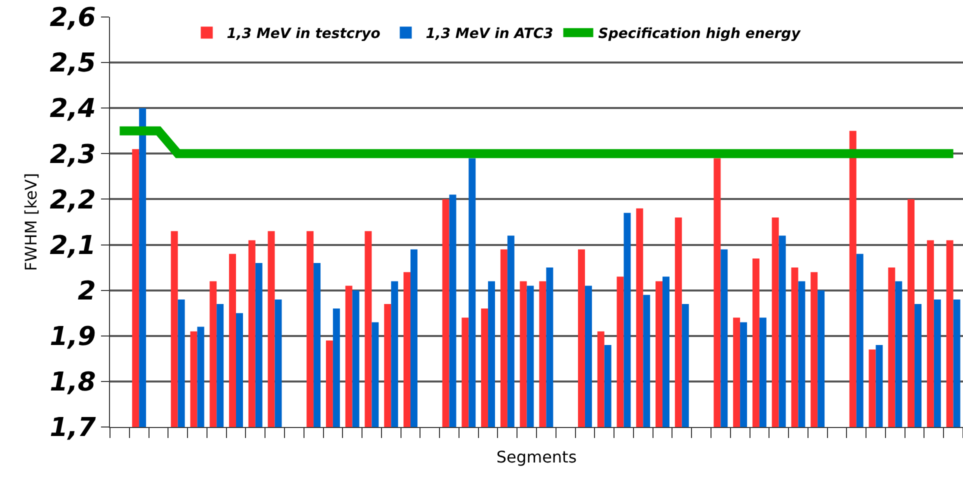 The image size is (963, 484). What do you see at coordinates (536, 457) in the screenshot?
I see `x-axis-title: Segments` at bounding box center [536, 457].